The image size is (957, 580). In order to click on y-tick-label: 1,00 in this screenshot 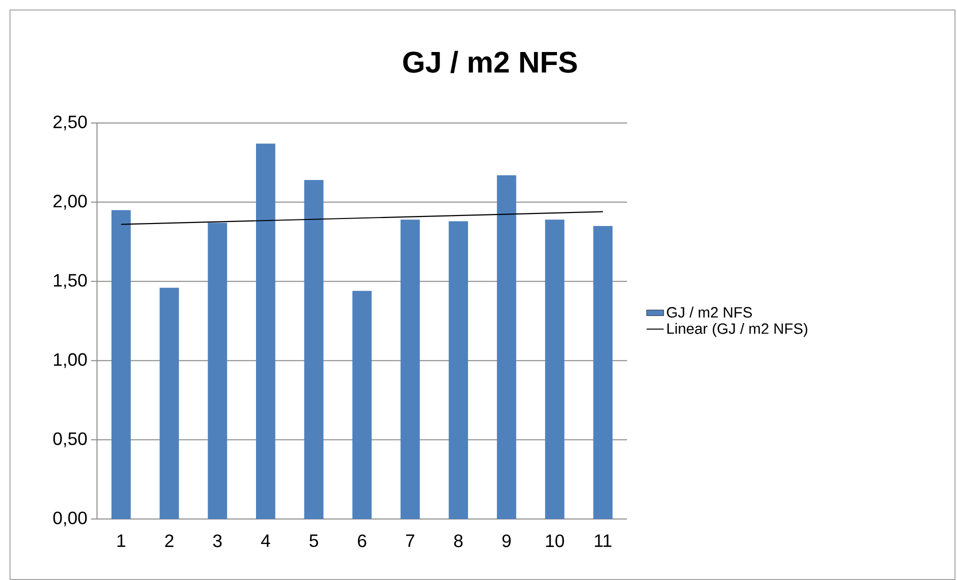, I will do `click(70, 360)`.